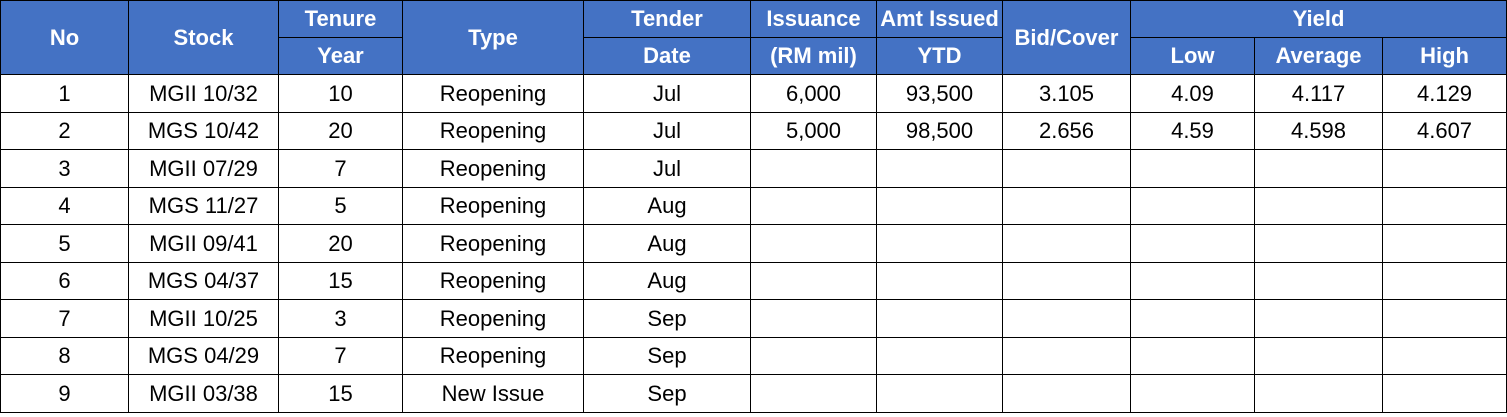 The height and width of the screenshot is (417, 1507). What do you see at coordinates (939, 131) in the screenshot?
I see `cell-amt-issued: 98,500` at bounding box center [939, 131].